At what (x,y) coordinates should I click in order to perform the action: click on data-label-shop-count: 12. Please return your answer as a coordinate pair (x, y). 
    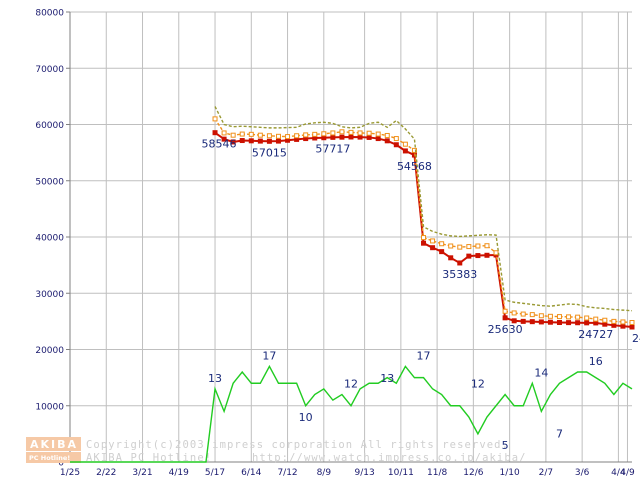
    Looking at the image, I should click on (478, 384).